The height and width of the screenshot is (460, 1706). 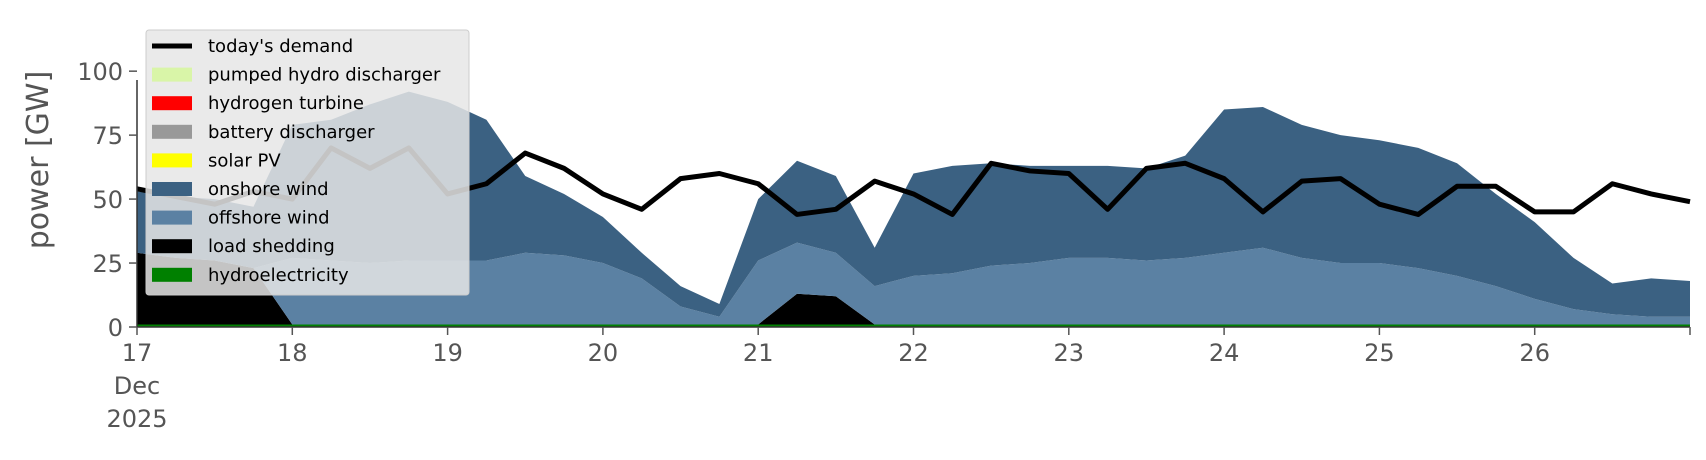 What do you see at coordinates (447, 353) in the screenshot?
I see `x-tick-label: 19` at bounding box center [447, 353].